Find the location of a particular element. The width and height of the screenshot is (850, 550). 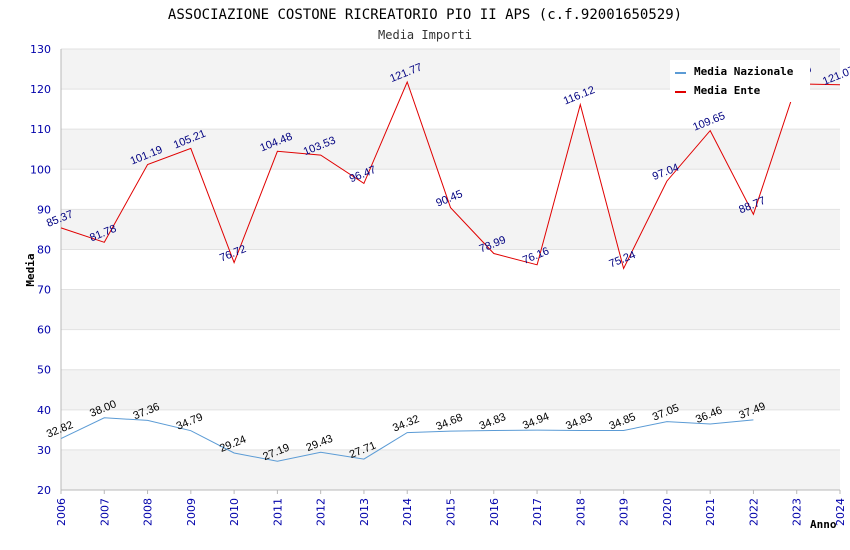

x-tick-label: 2023 is located at coordinates (797, 512).